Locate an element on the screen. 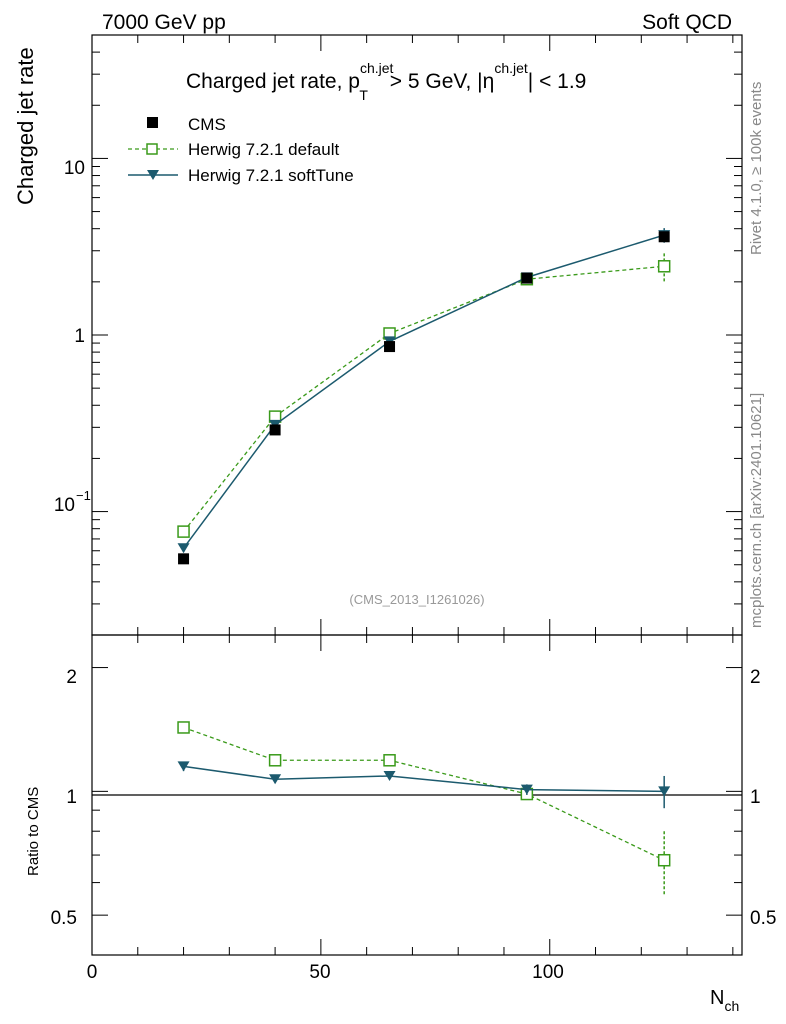 The image size is (786, 1024). ratio-ytick-label-2-right: 2 is located at coordinates (755, 677).